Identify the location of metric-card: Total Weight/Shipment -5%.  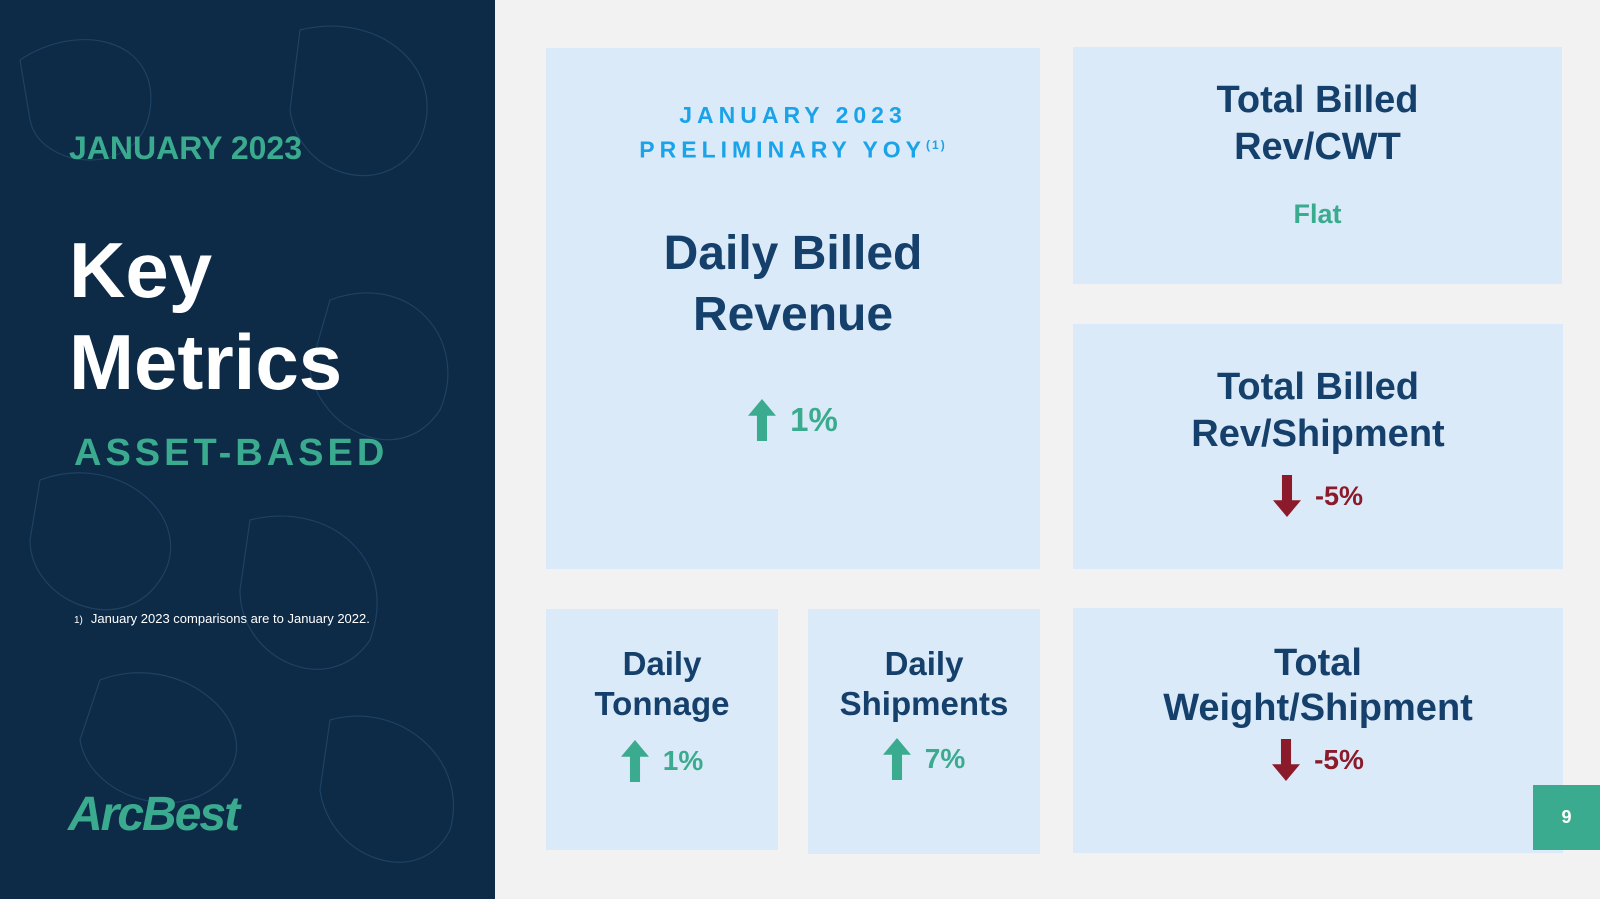
(1318, 730).